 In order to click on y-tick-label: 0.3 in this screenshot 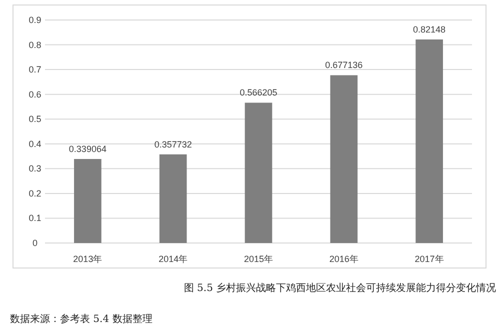, I will do `click(35, 169)`.